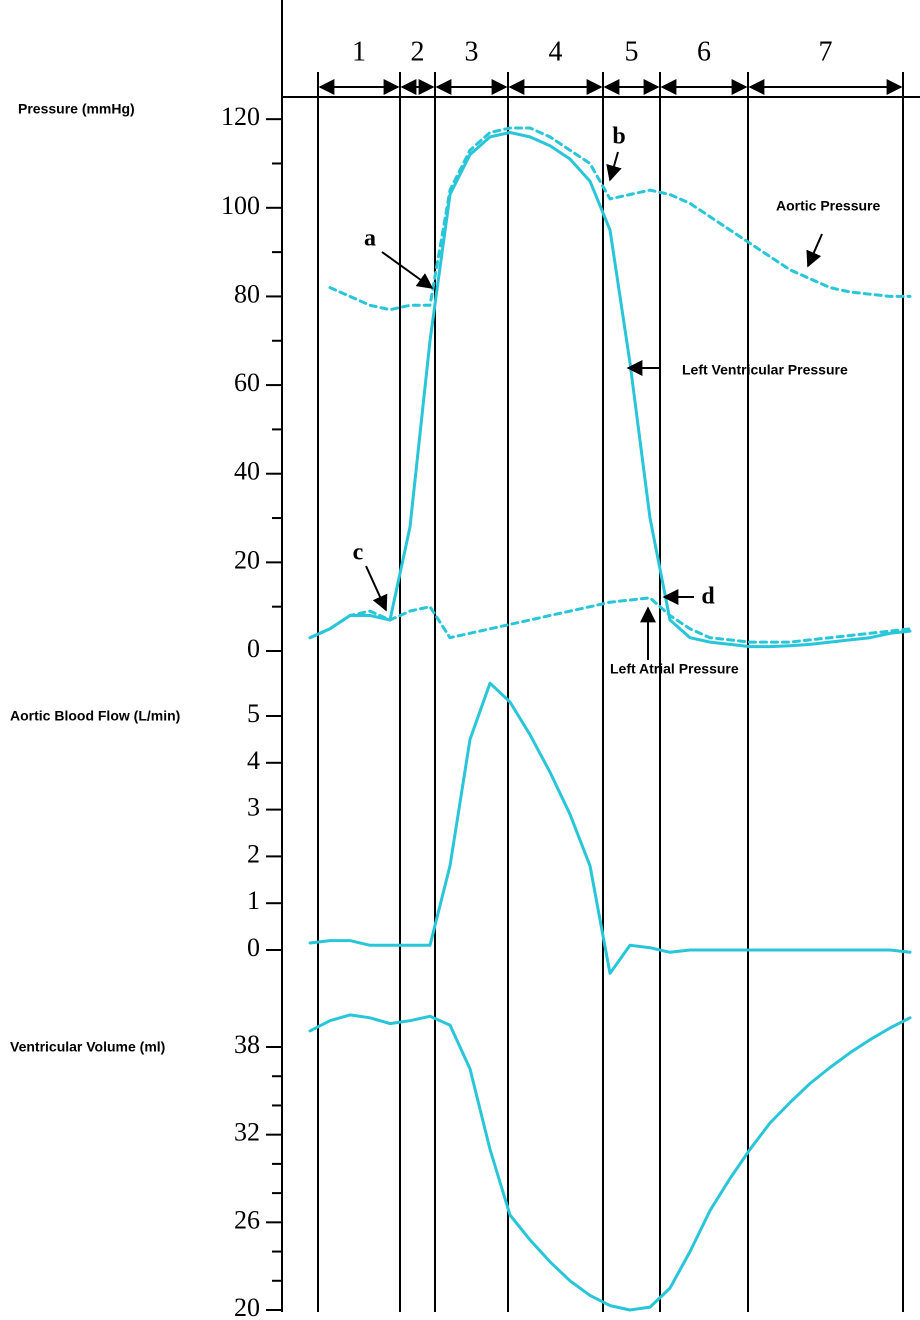 The width and height of the screenshot is (920, 1320). I want to click on phase-label: 5, so click(632, 51).